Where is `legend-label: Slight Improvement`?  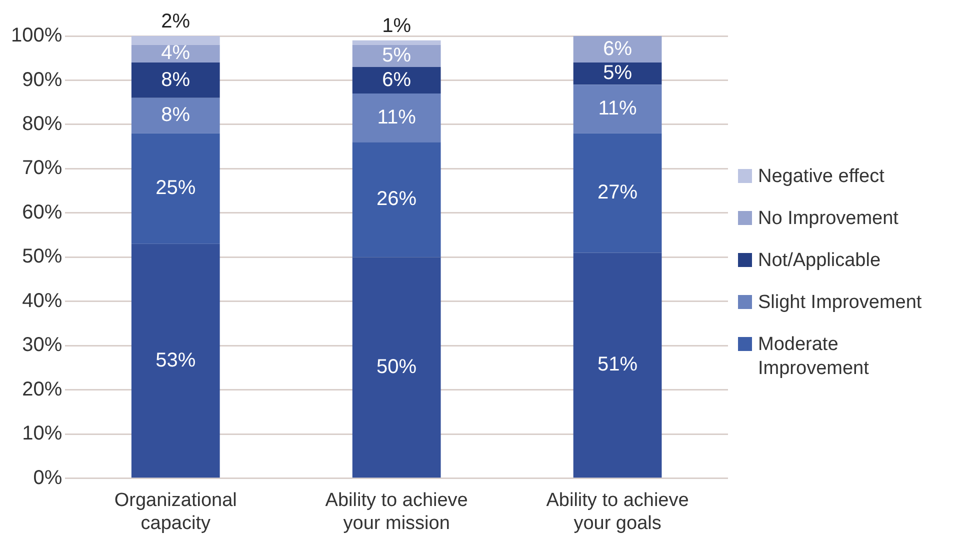
legend-label: Slight Improvement is located at coordinates (840, 303).